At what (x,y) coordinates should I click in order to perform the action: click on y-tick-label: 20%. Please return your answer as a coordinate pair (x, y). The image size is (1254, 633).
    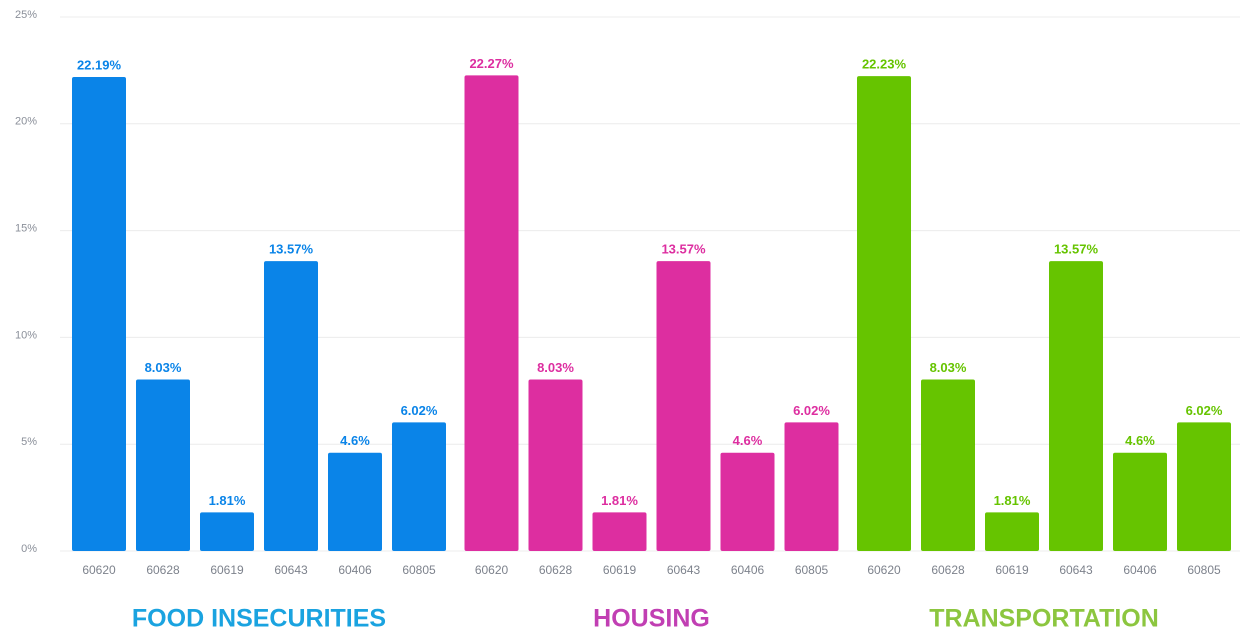
    Looking at the image, I should click on (26, 122).